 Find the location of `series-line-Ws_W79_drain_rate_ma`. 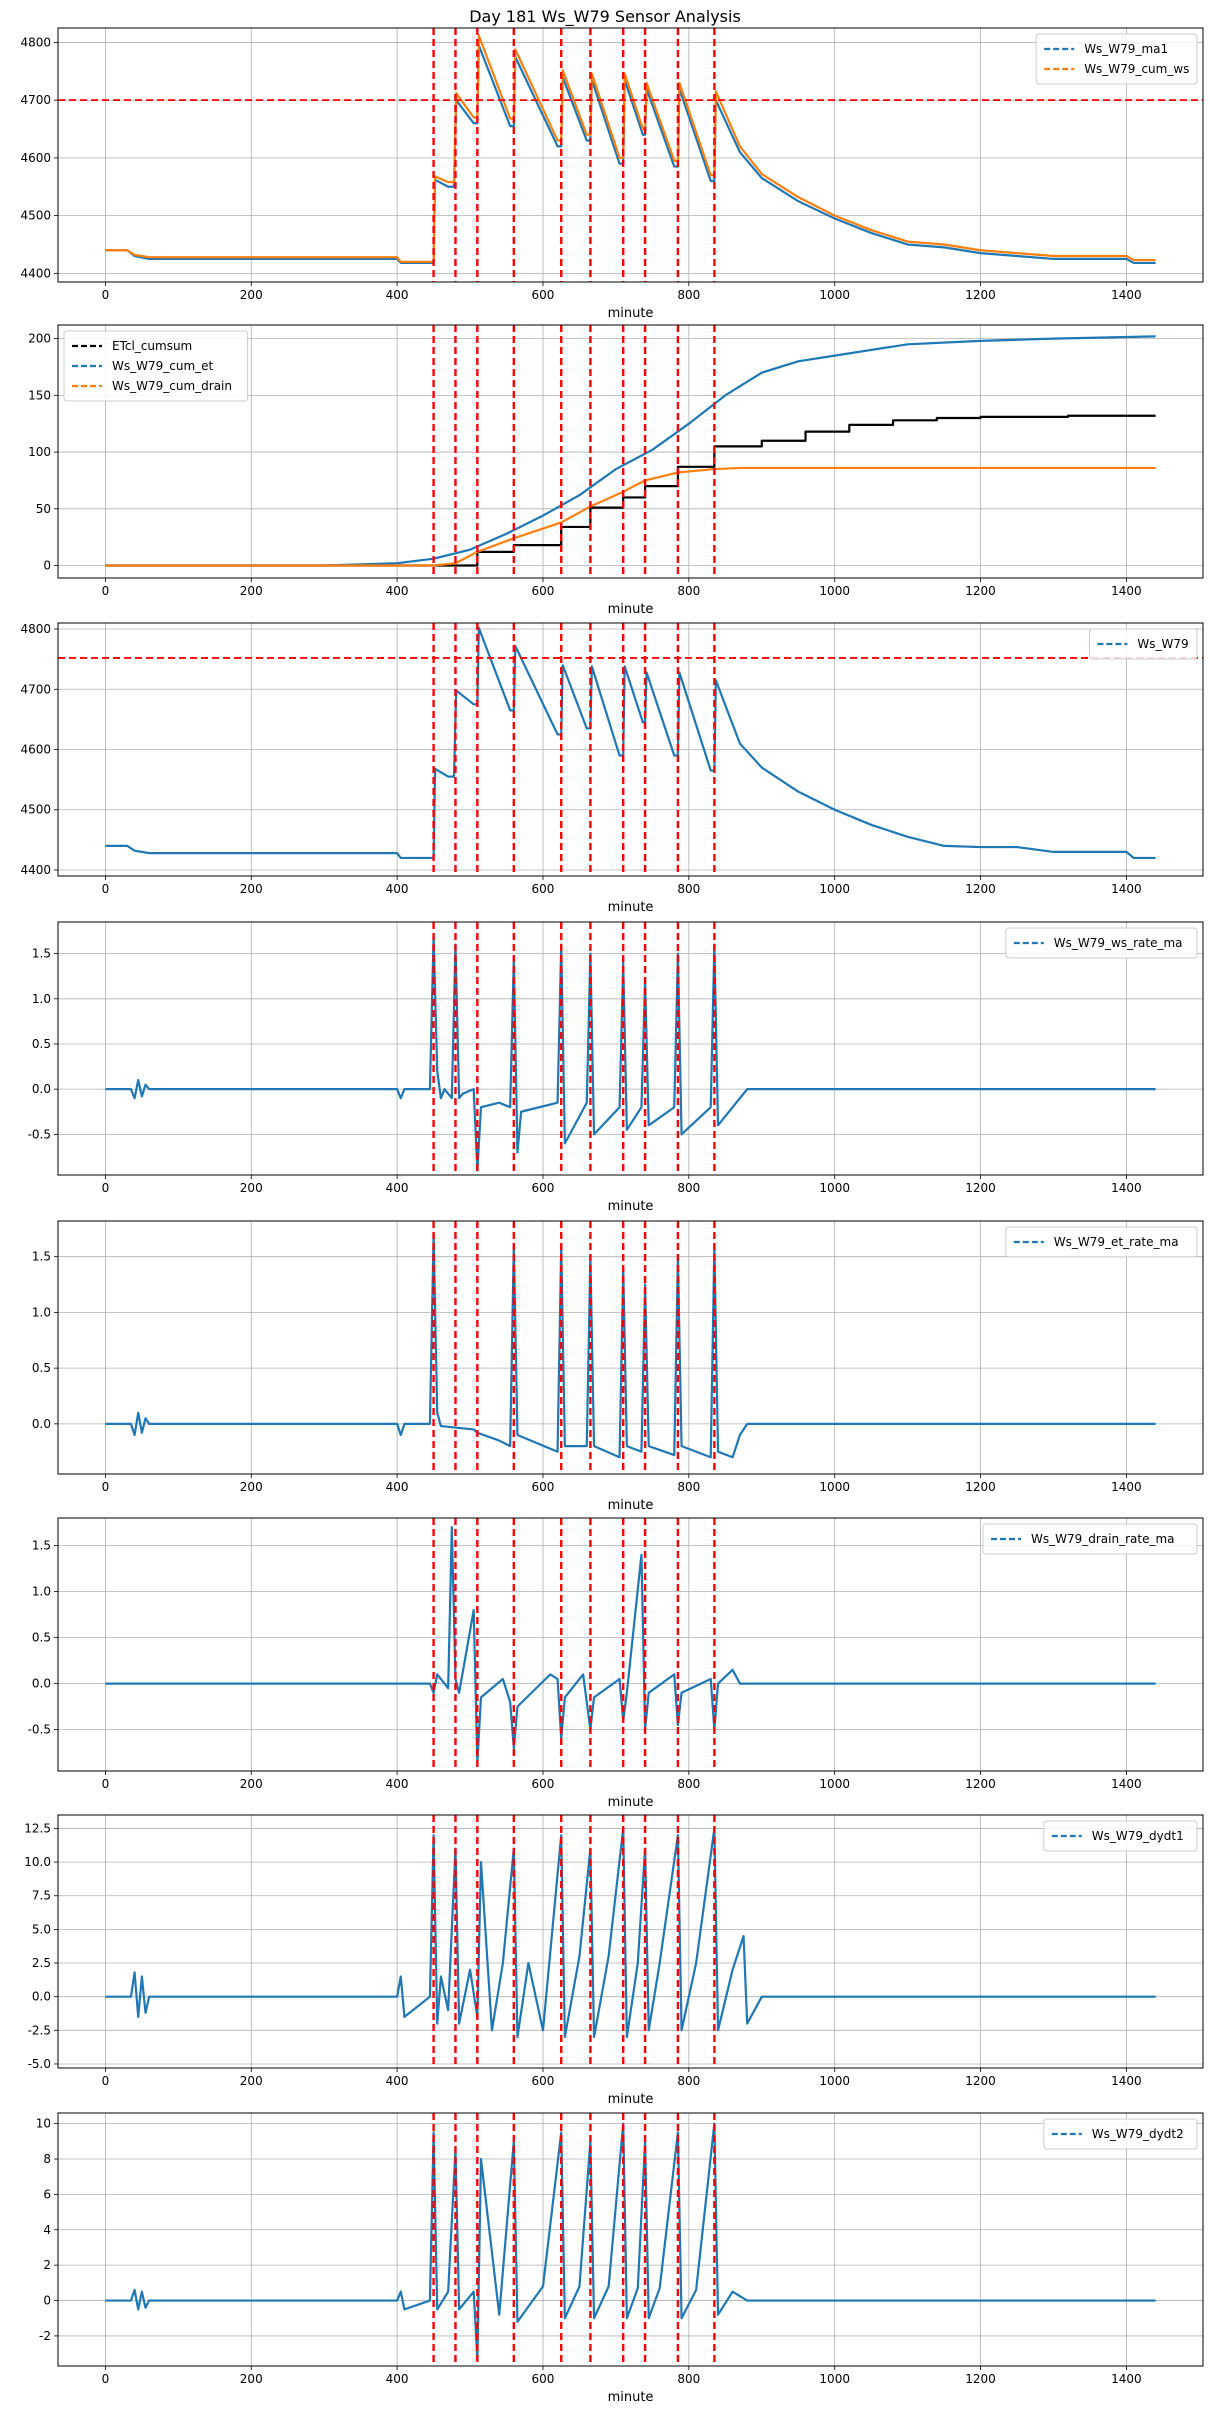

series-line-Ws_W79_drain_rate_ma is located at coordinates (630, 1644).